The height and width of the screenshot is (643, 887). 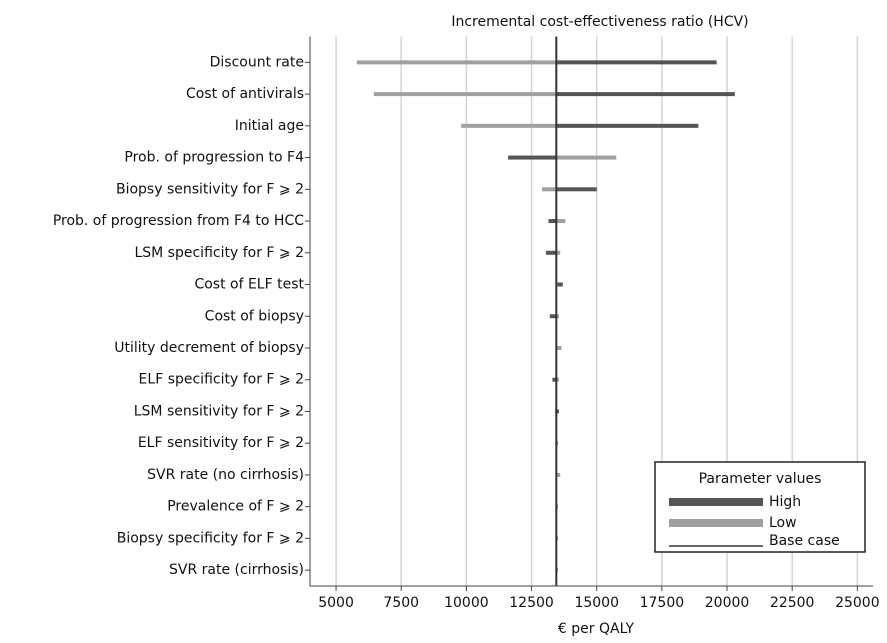 What do you see at coordinates (857, 603) in the screenshot?
I see `x-tick-label: 25000` at bounding box center [857, 603].